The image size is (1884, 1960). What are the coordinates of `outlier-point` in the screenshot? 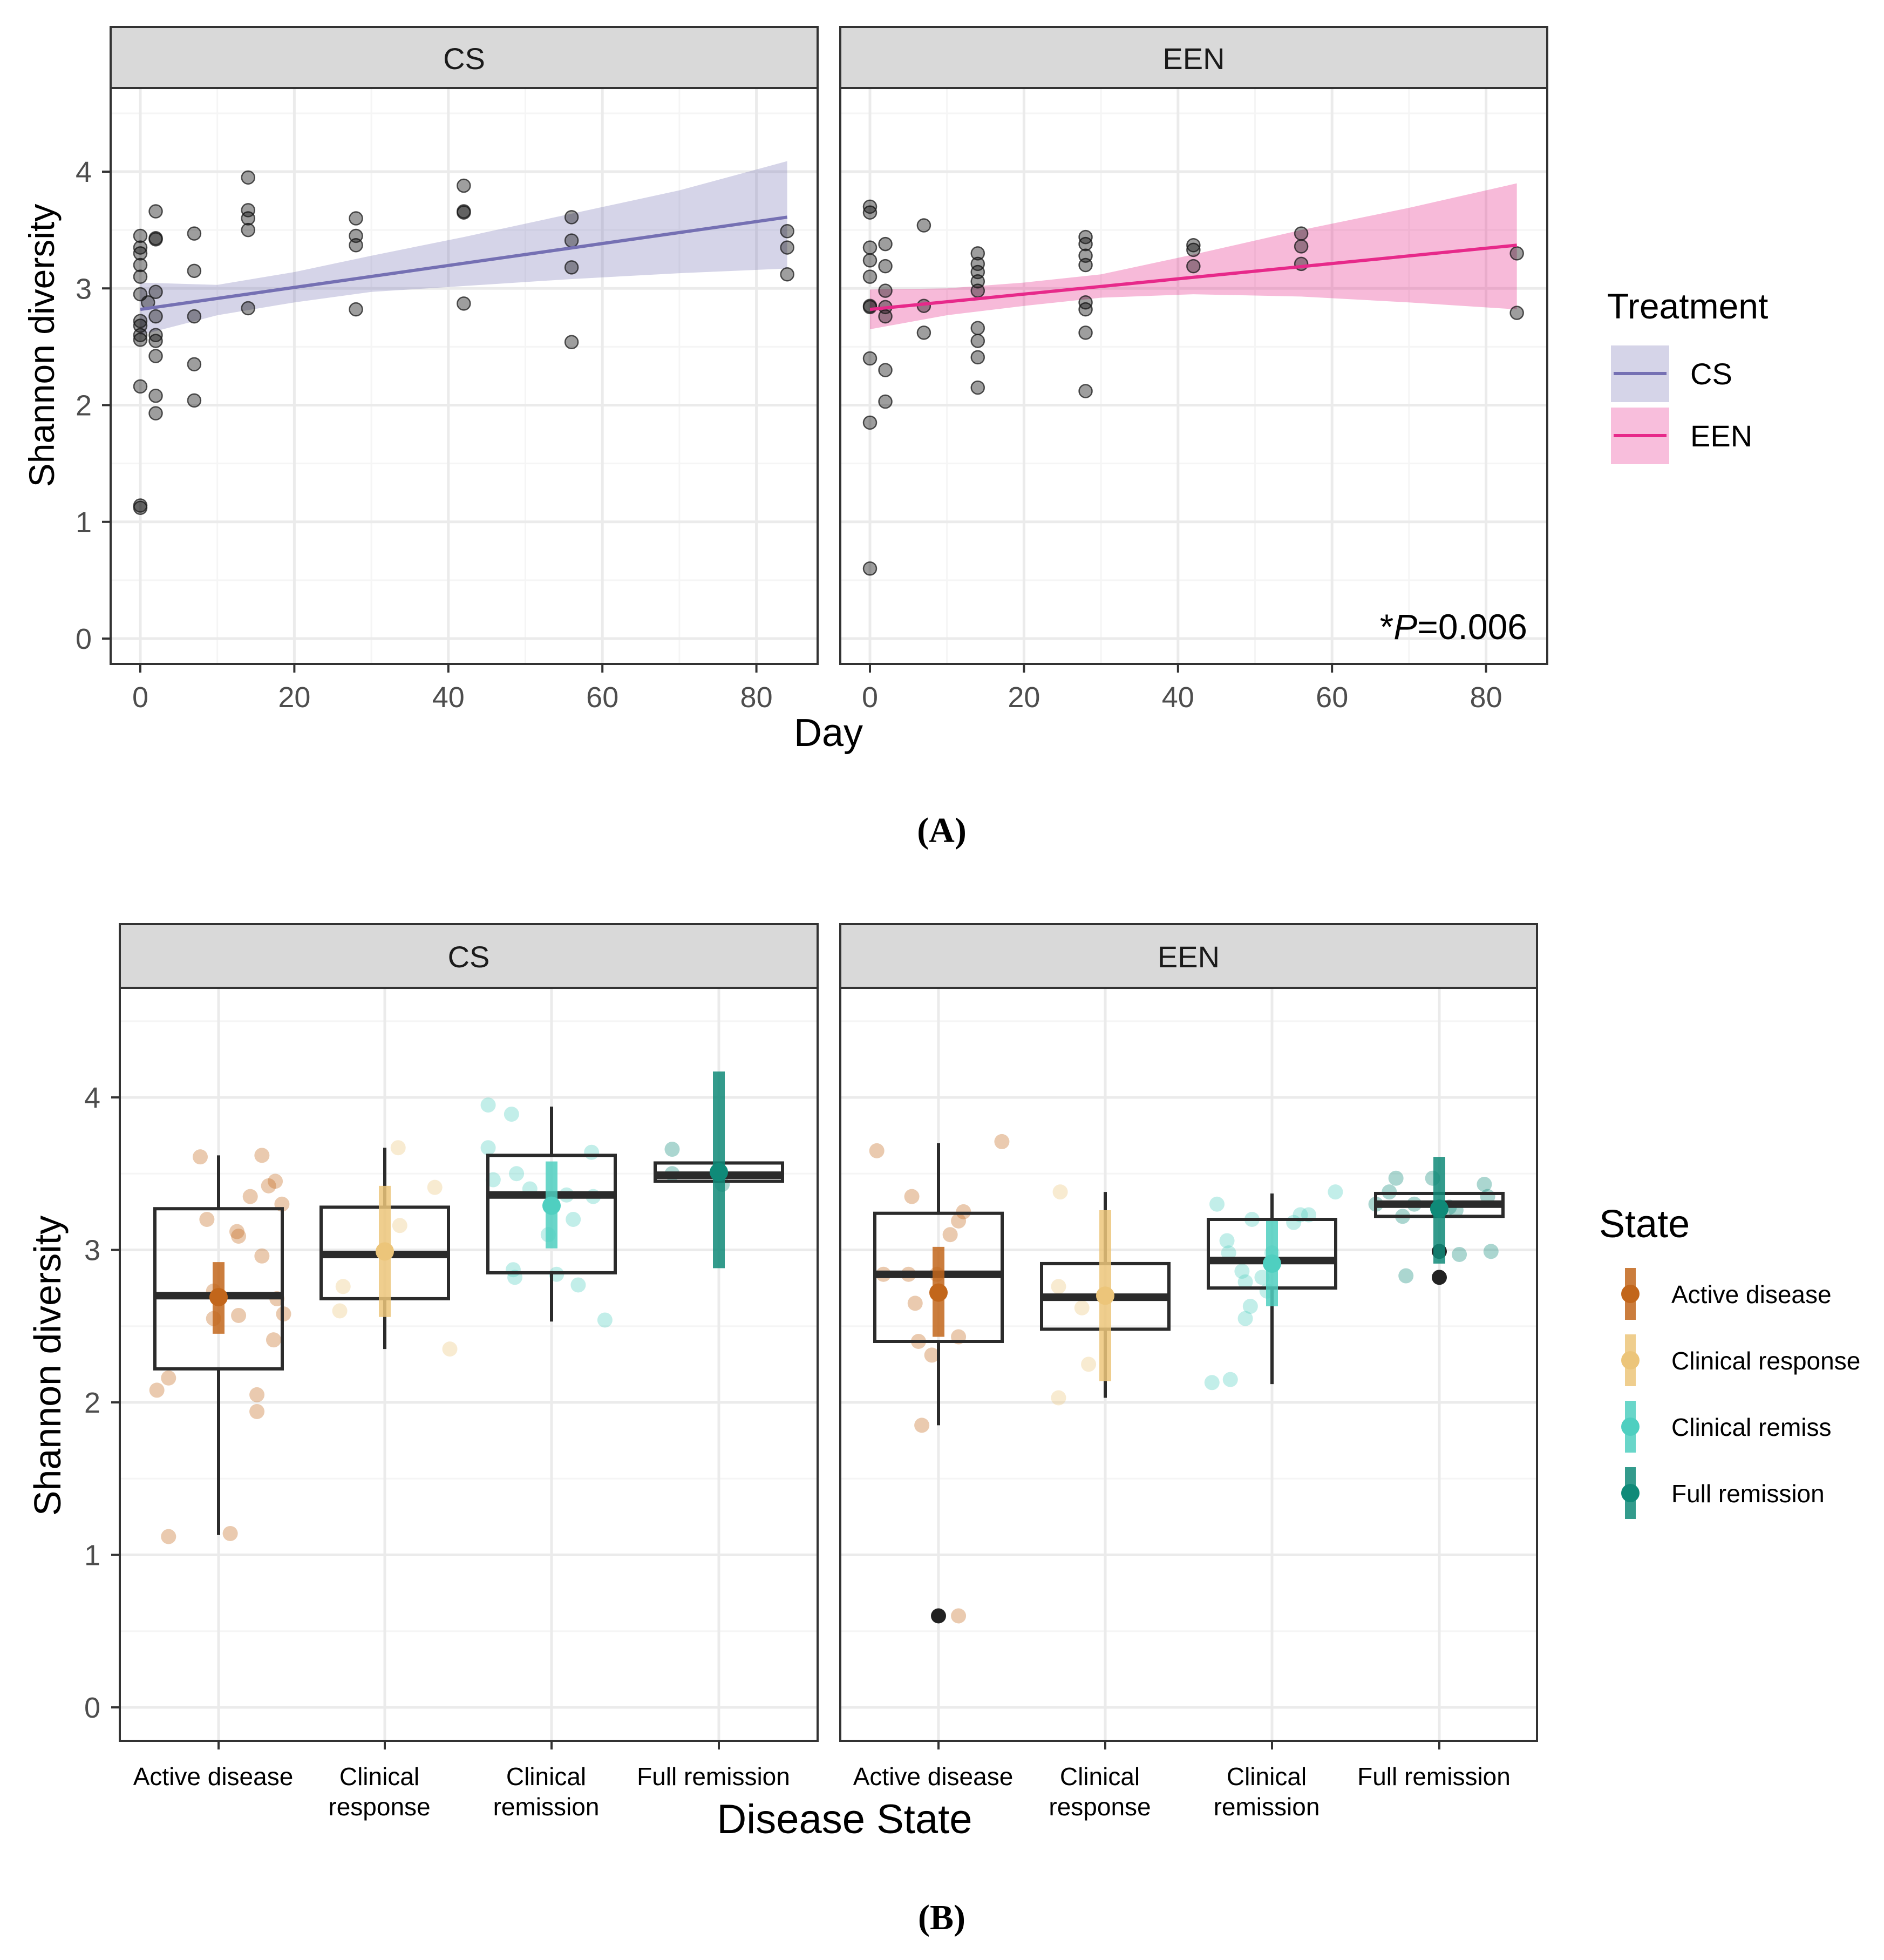 It's located at (1440, 1277).